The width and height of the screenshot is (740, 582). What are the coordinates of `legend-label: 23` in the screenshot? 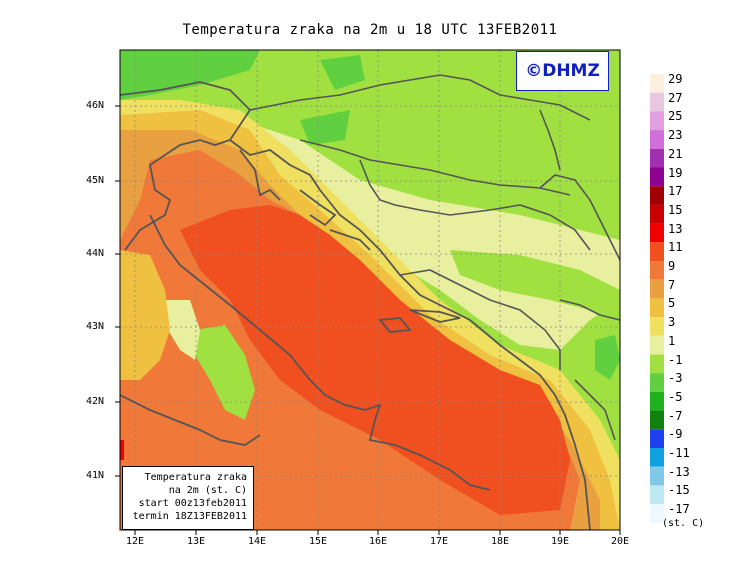 It's located at (675, 135).